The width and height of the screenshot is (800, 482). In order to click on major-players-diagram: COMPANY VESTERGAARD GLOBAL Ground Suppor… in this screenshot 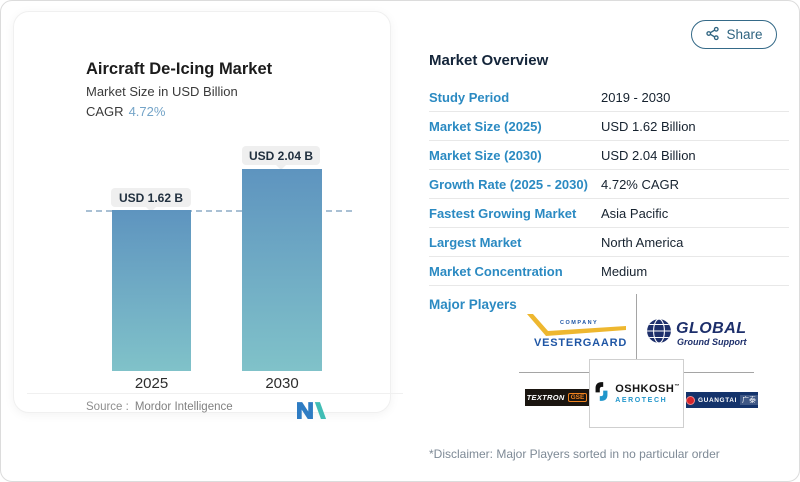, I will do `click(606, 362)`.